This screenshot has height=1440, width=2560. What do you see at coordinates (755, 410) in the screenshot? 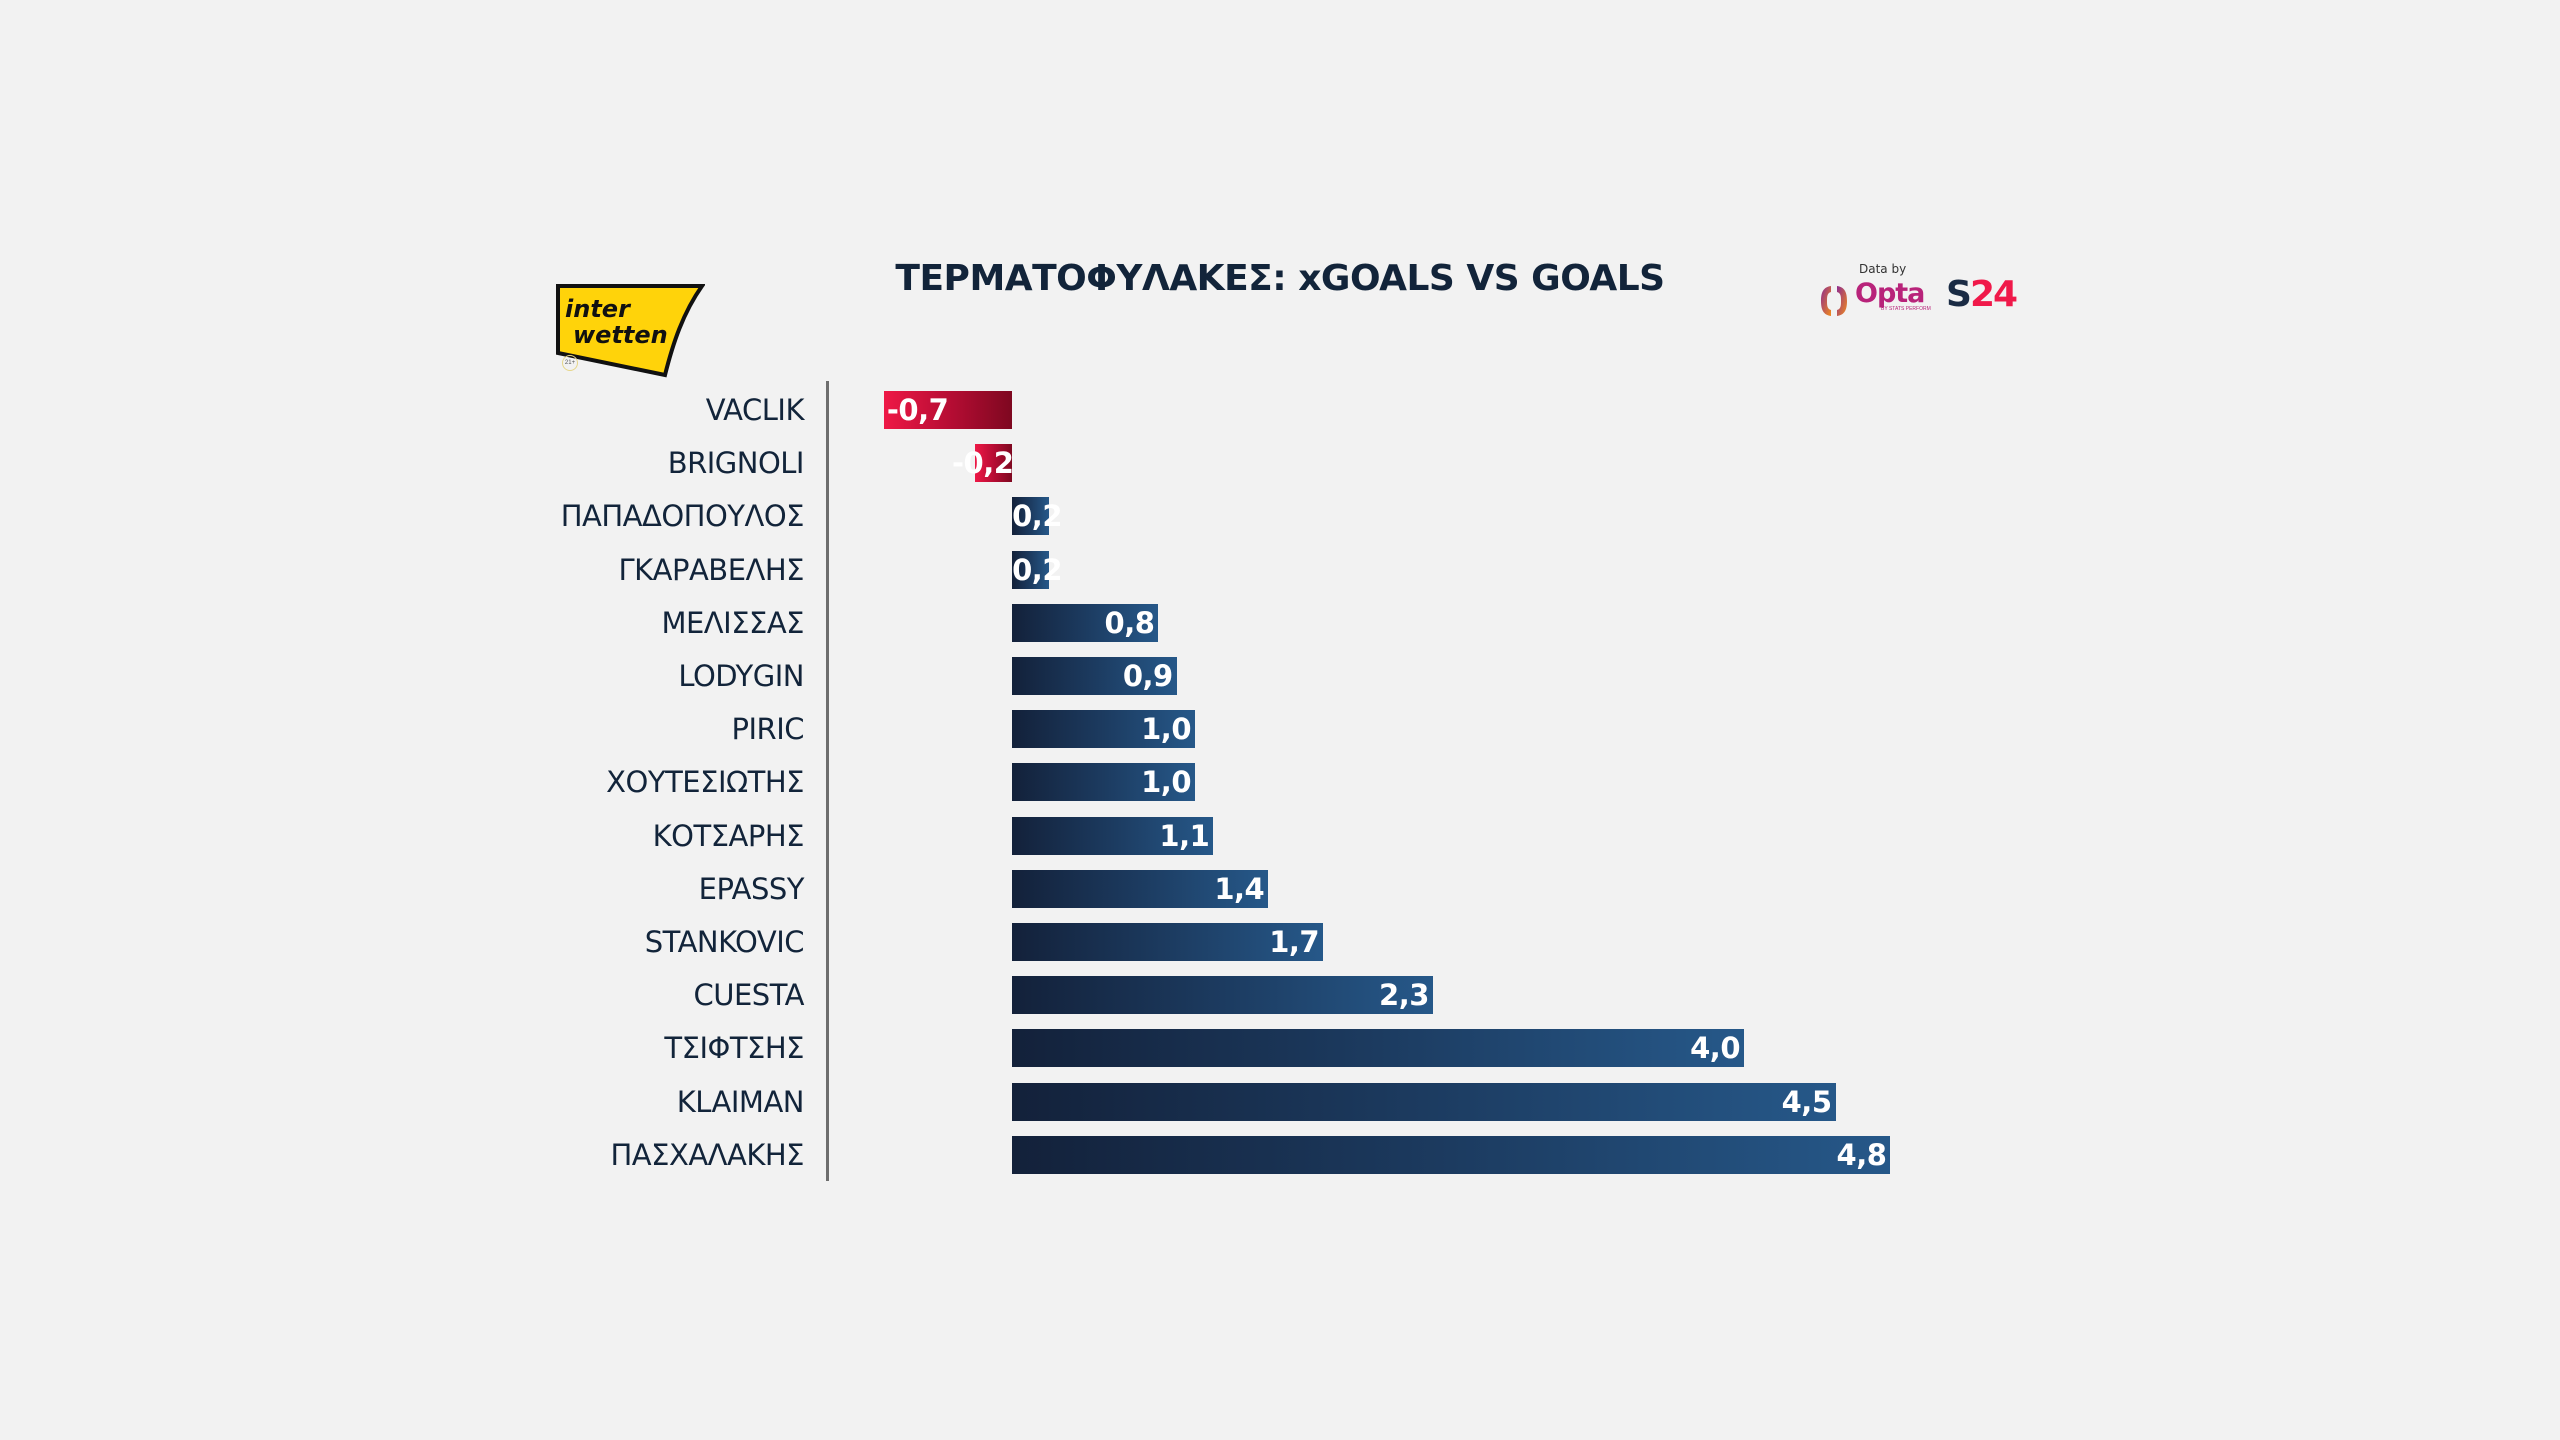
I see `category-label: VACLIK` at bounding box center [755, 410].